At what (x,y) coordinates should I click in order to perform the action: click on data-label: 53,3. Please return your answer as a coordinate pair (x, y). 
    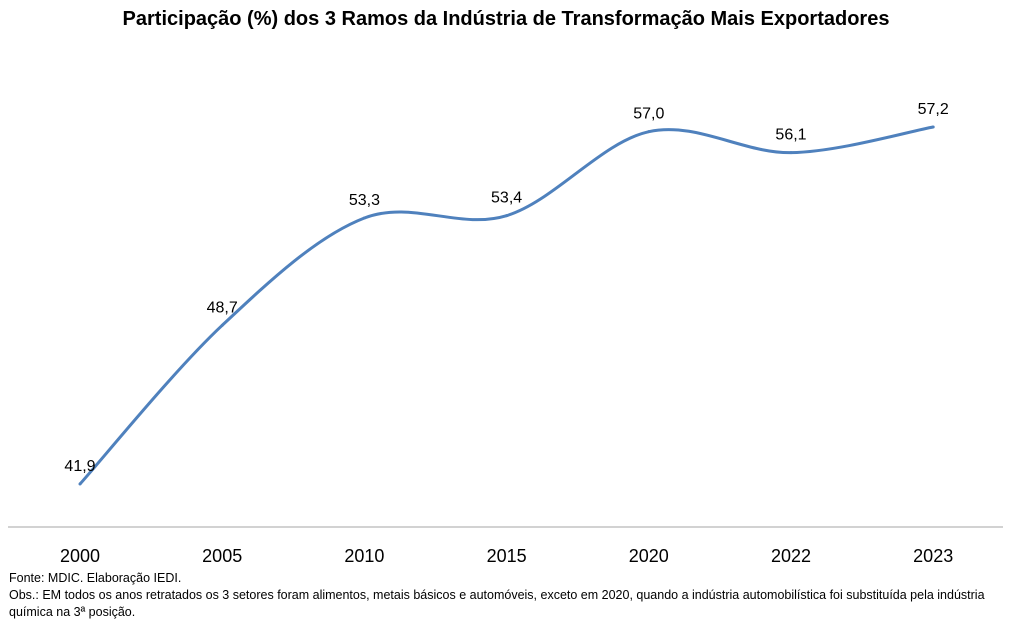
    Looking at the image, I should click on (364, 200).